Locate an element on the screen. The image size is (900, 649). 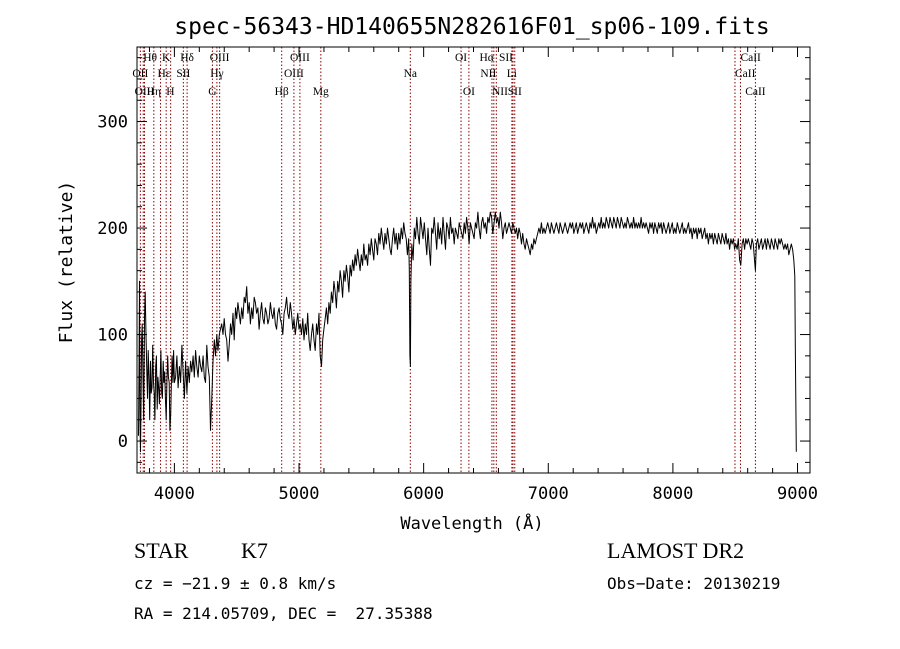
spectral-line-label: K is located at coordinates (166, 58).